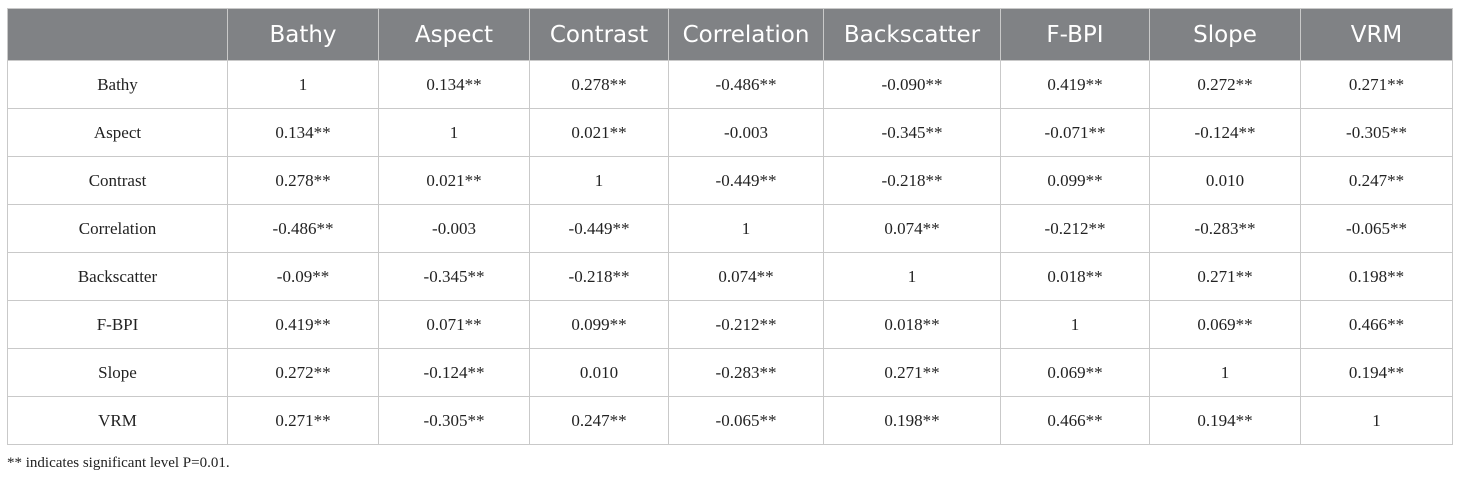 The image size is (1460, 482). I want to click on row-label: Backscatter, so click(117, 276).